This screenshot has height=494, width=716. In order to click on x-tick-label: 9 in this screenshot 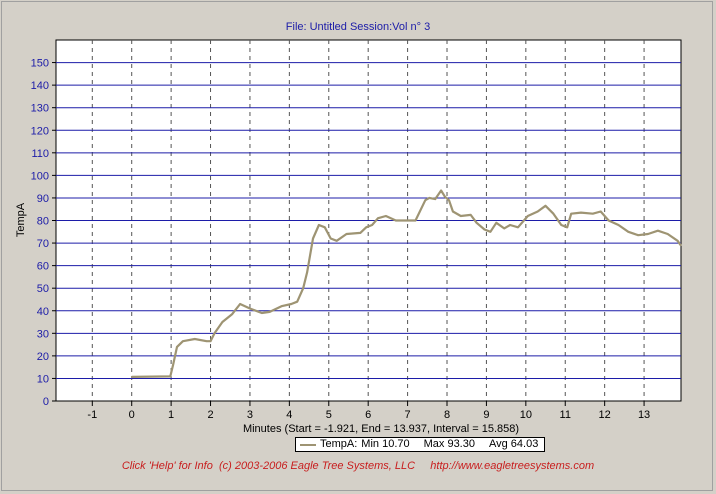, I will do `click(486, 415)`.